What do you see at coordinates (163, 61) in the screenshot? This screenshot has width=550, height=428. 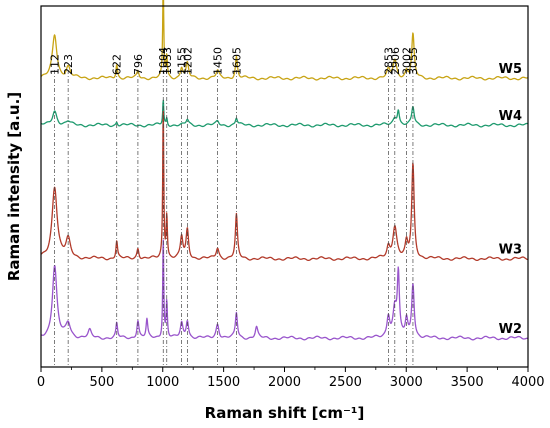 I see `peak-label-1004: 1004` at bounding box center [163, 61].